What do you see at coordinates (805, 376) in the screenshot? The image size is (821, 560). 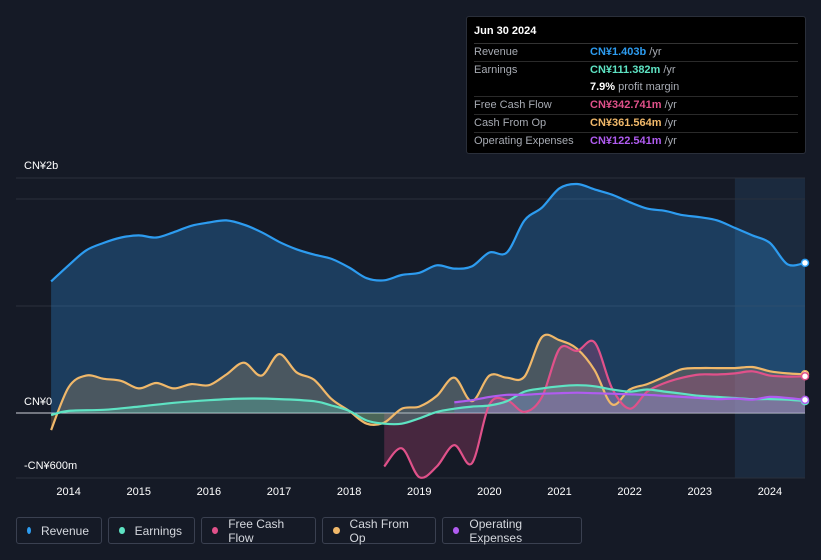 I see `free-cash-flow-endpoint` at bounding box center [805, 376].